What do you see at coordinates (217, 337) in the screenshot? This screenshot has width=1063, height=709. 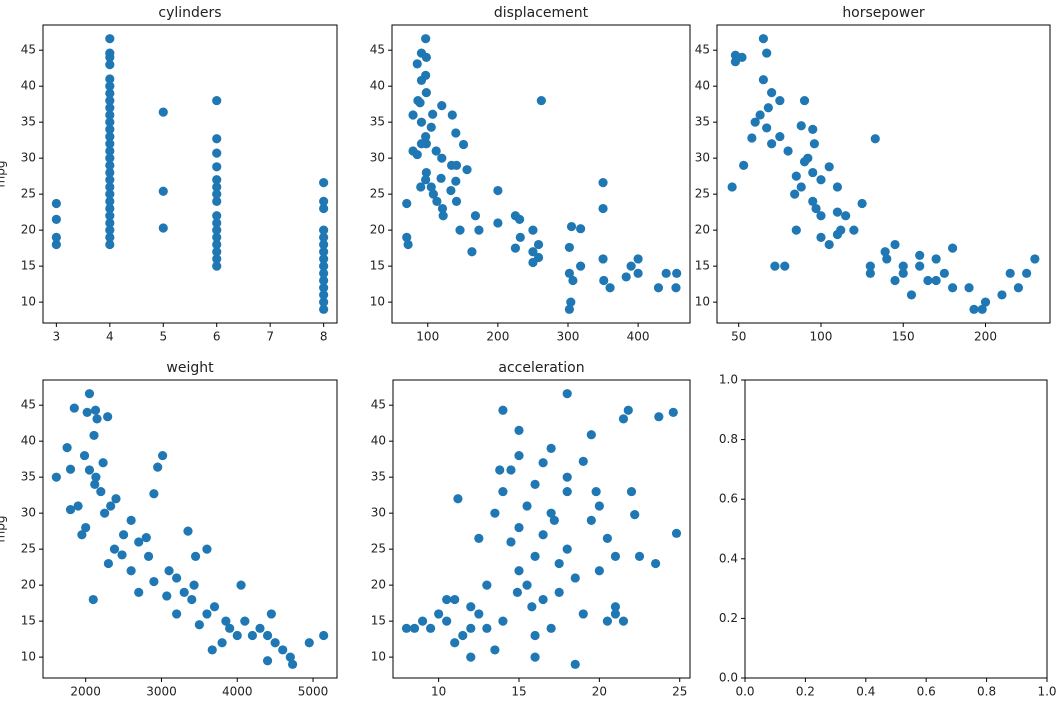 I see `x-tick-label: 6` at bounding box center [217, 337].